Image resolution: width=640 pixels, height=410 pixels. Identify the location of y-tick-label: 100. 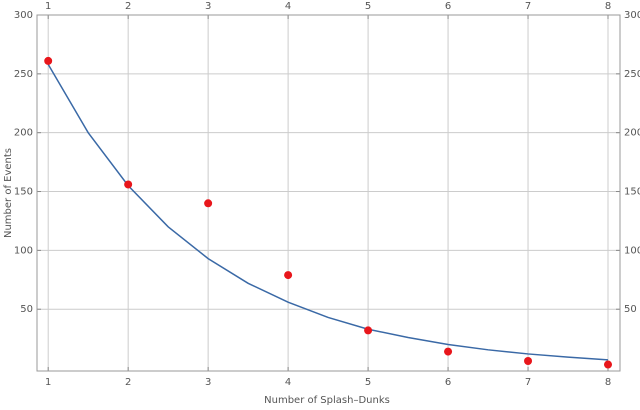
(23, 250).